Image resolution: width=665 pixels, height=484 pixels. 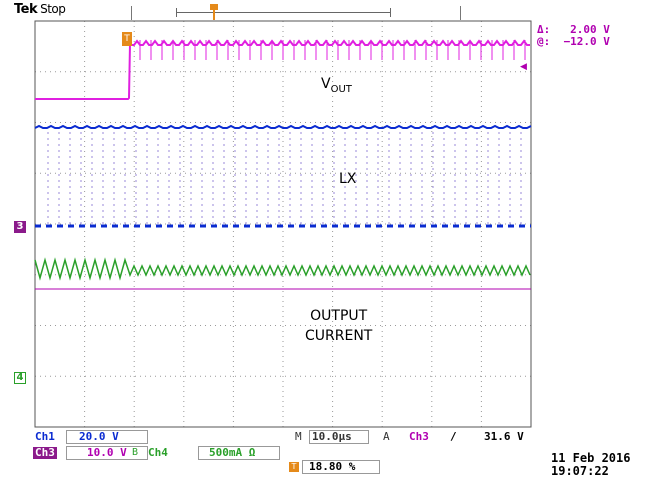 What do you see at coordinates (298, 436) in the screenshot?
I see `horizontal-label: M` at bounding box center [298, 436].